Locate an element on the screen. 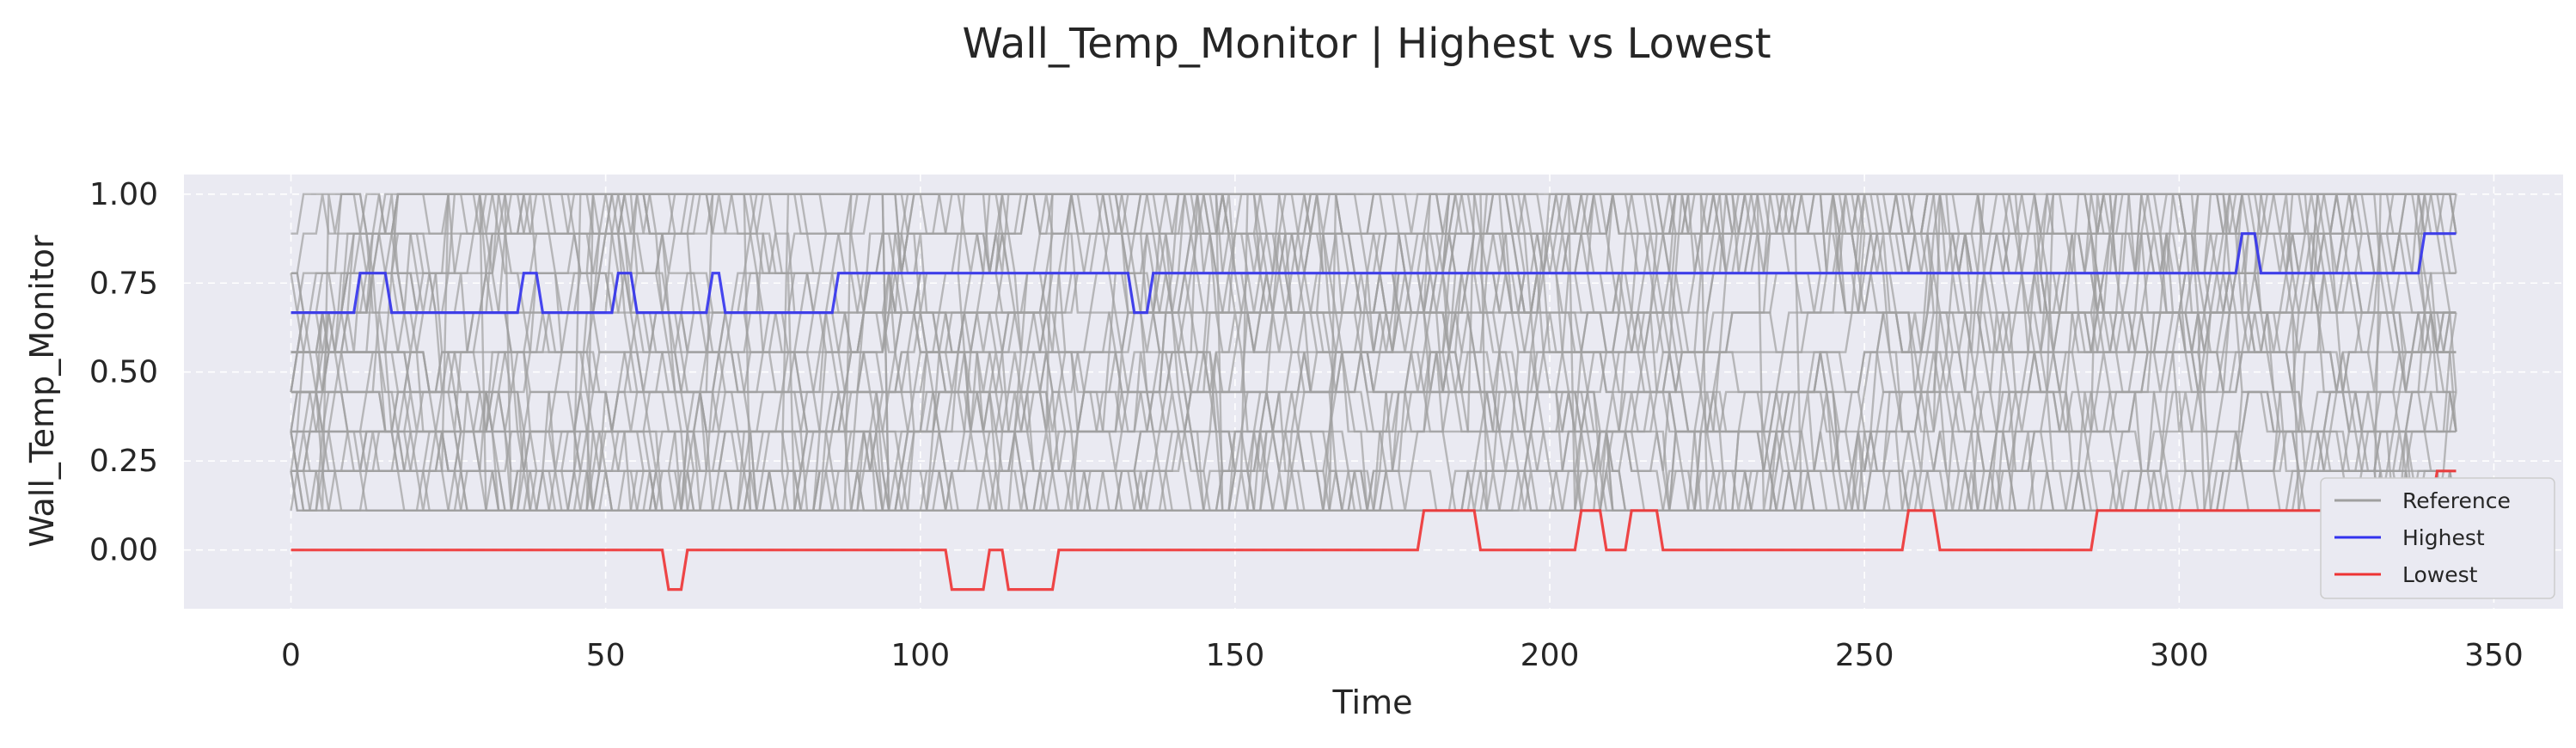 The image size is (2576, 748). legend-frame is located at coordinates (2437, 538).